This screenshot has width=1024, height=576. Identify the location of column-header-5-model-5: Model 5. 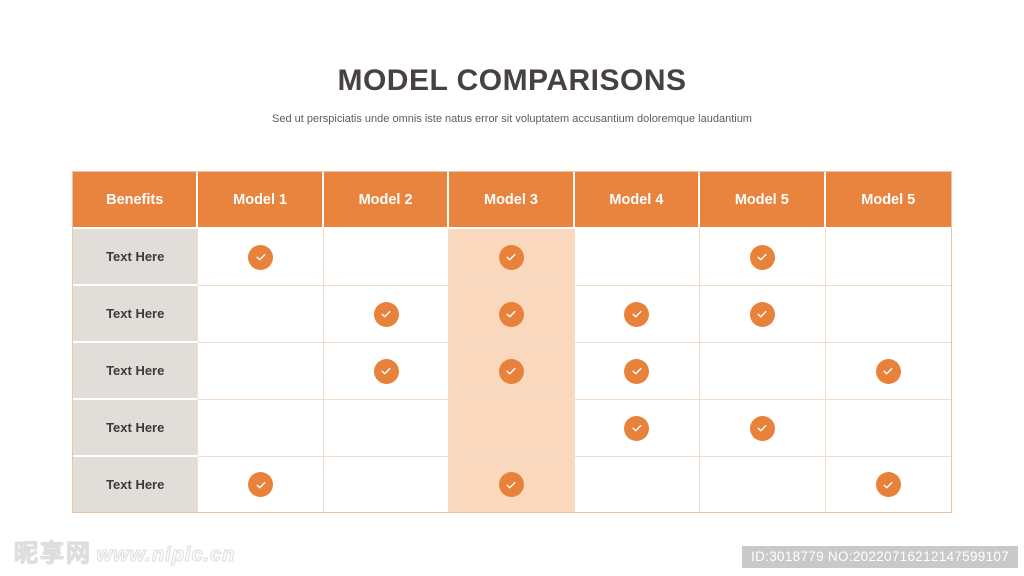
(763, 200).